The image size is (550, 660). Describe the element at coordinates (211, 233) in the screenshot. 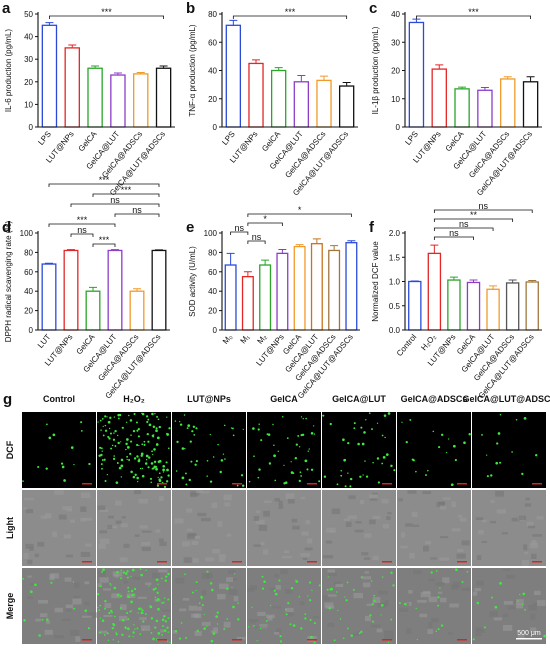

I see `y-tick-label: 100` at that location.